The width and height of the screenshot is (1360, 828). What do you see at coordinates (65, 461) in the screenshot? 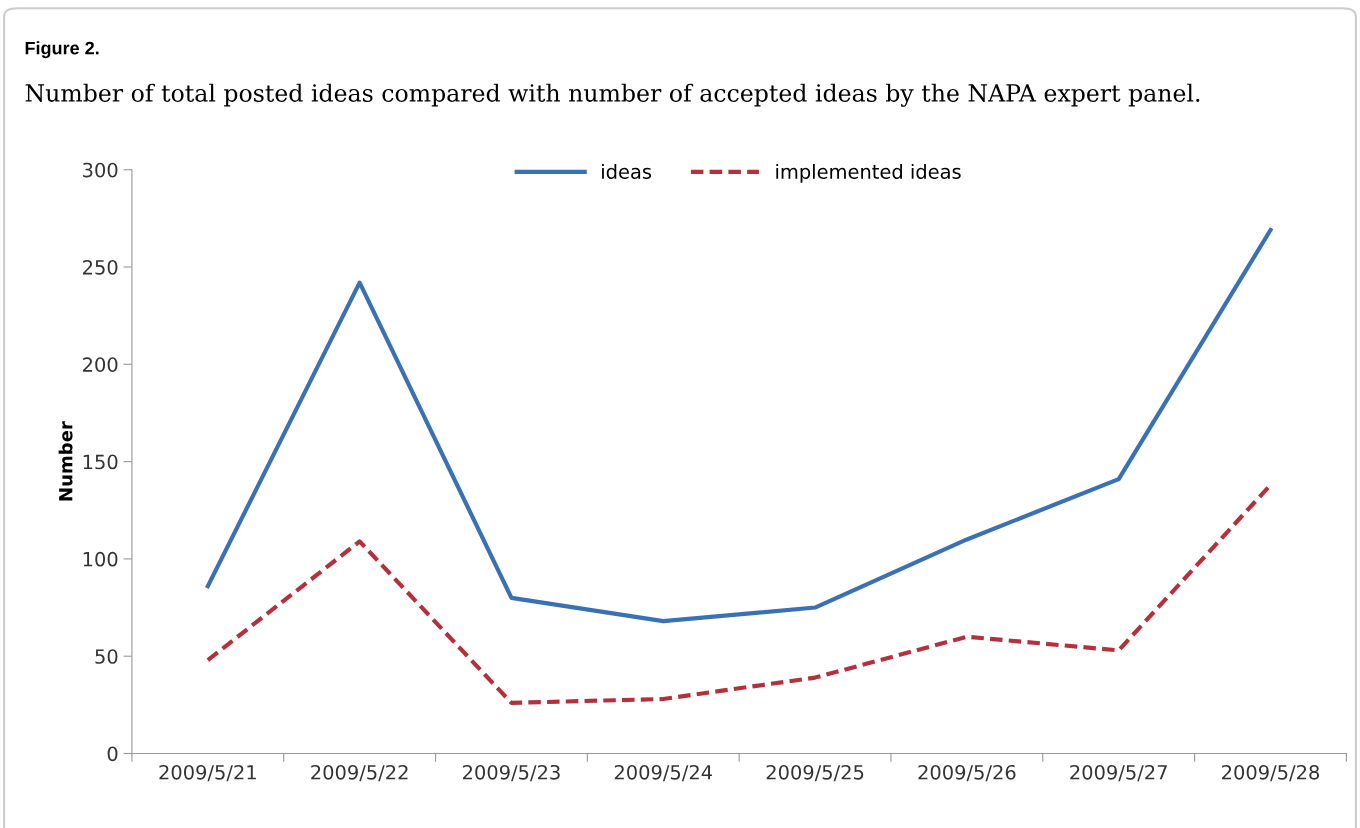
I see `y-axis-title: Number` at bounding box center [65, 461].